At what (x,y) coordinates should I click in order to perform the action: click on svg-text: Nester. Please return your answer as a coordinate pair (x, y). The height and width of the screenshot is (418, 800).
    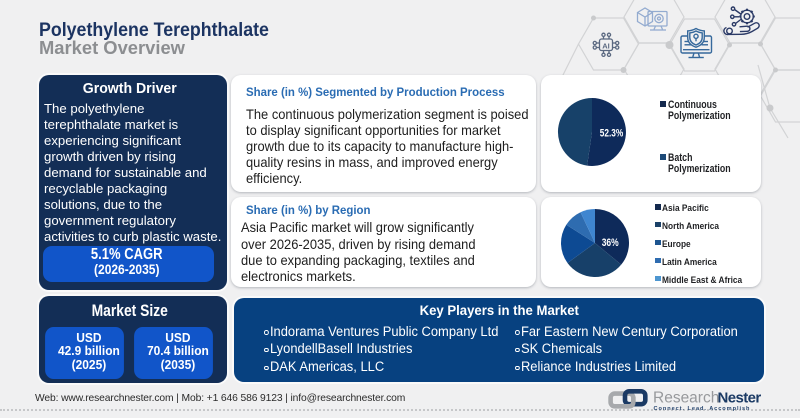
    Looking at the image, I should click on (740, 398).